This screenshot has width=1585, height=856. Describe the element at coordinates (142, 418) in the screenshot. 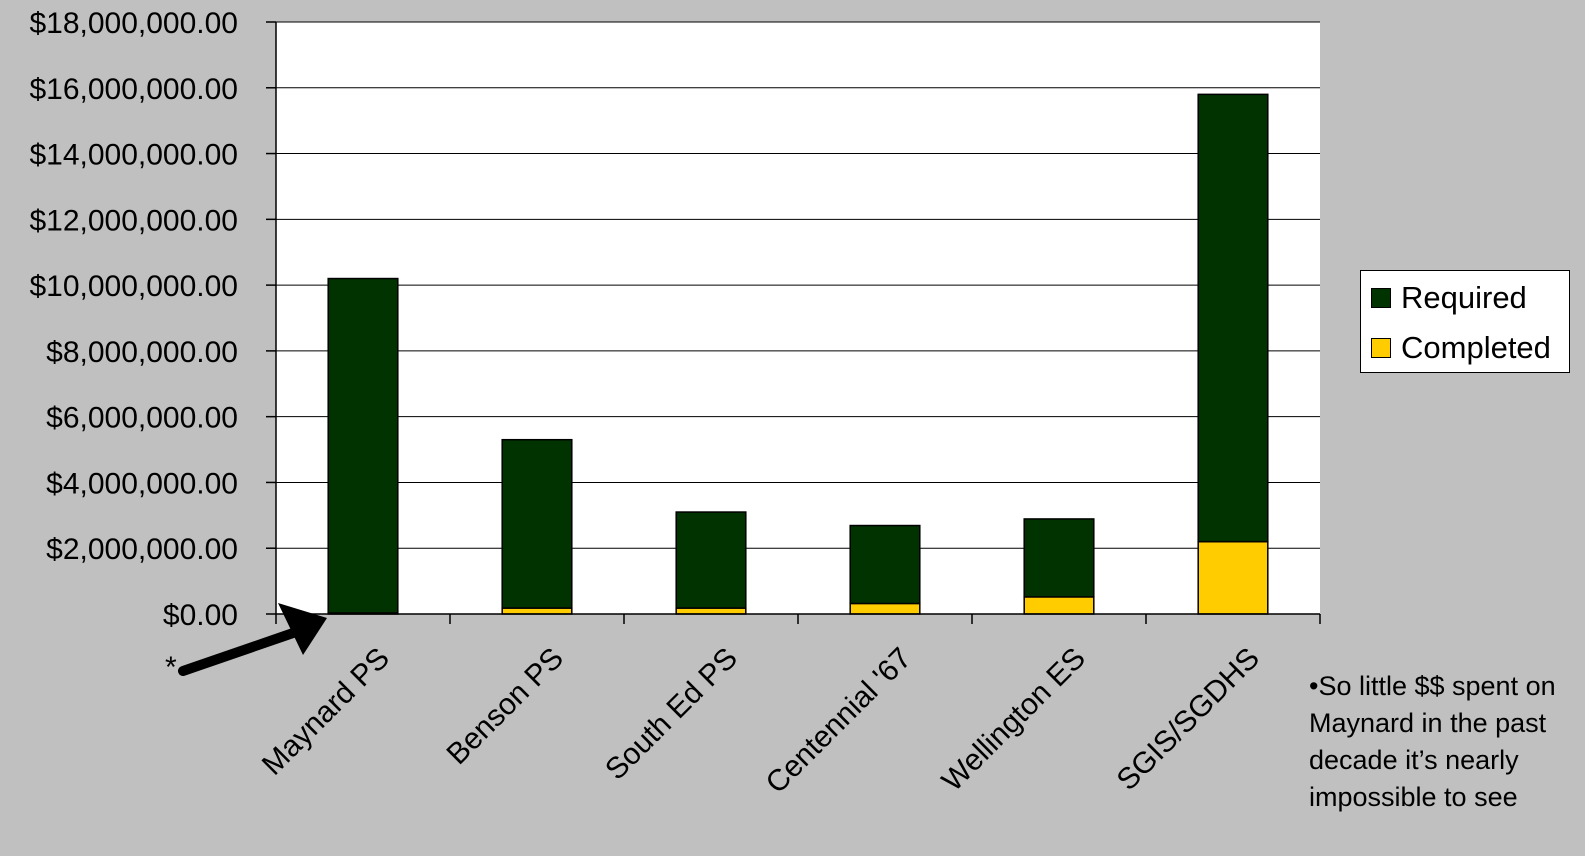

I see `y-tick-label: $6,000,000.00` at that location.